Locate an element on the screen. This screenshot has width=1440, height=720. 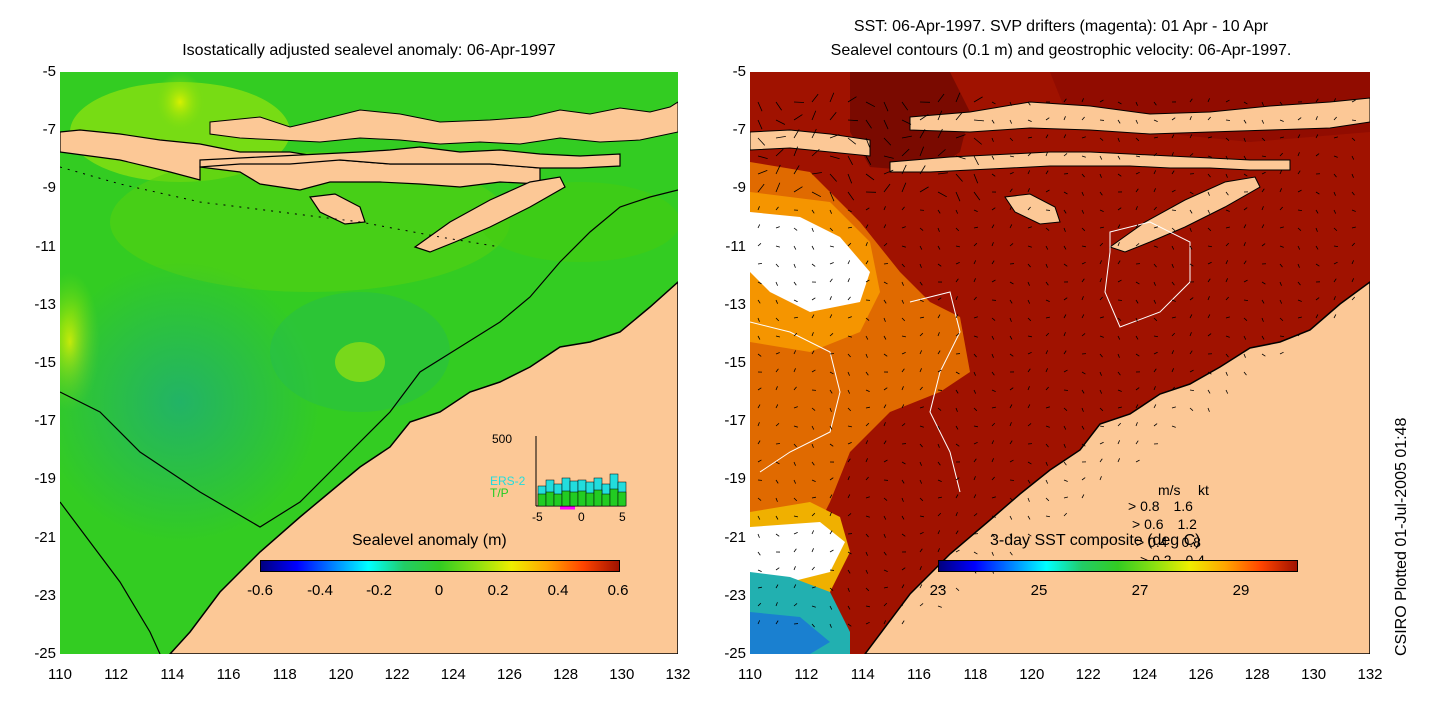
x-tick-label: 126 is located at coordinates (1201, 674).